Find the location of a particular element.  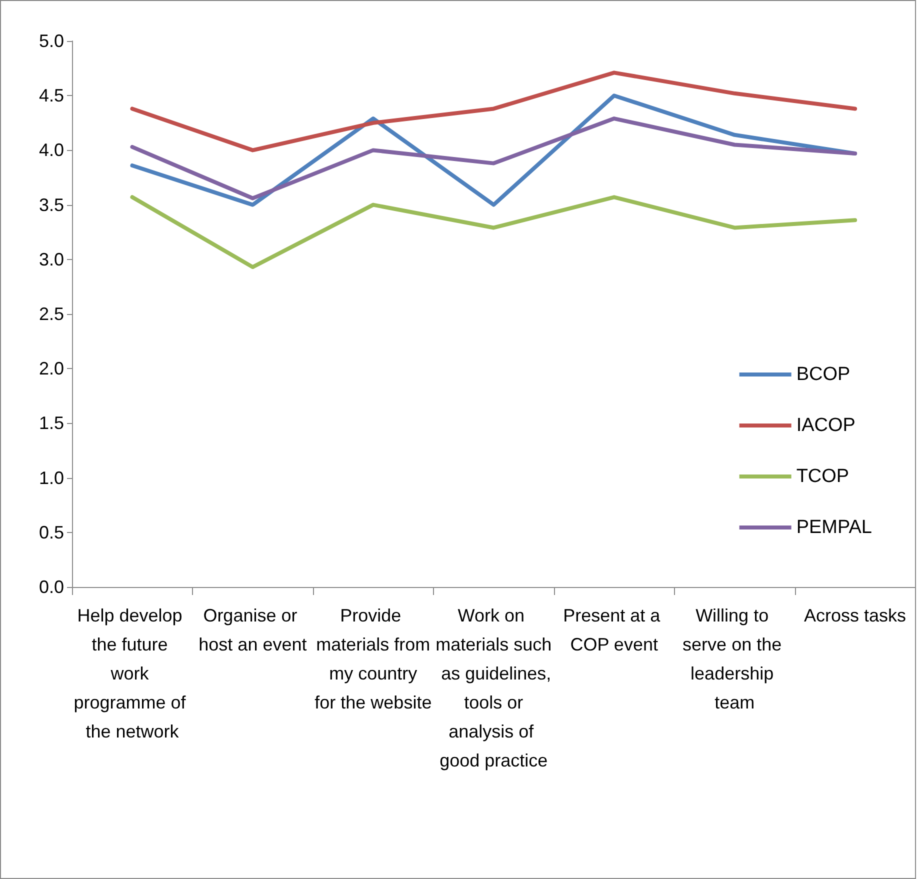

y-tick-label: 1.5 is located at coordinates (51, 423).